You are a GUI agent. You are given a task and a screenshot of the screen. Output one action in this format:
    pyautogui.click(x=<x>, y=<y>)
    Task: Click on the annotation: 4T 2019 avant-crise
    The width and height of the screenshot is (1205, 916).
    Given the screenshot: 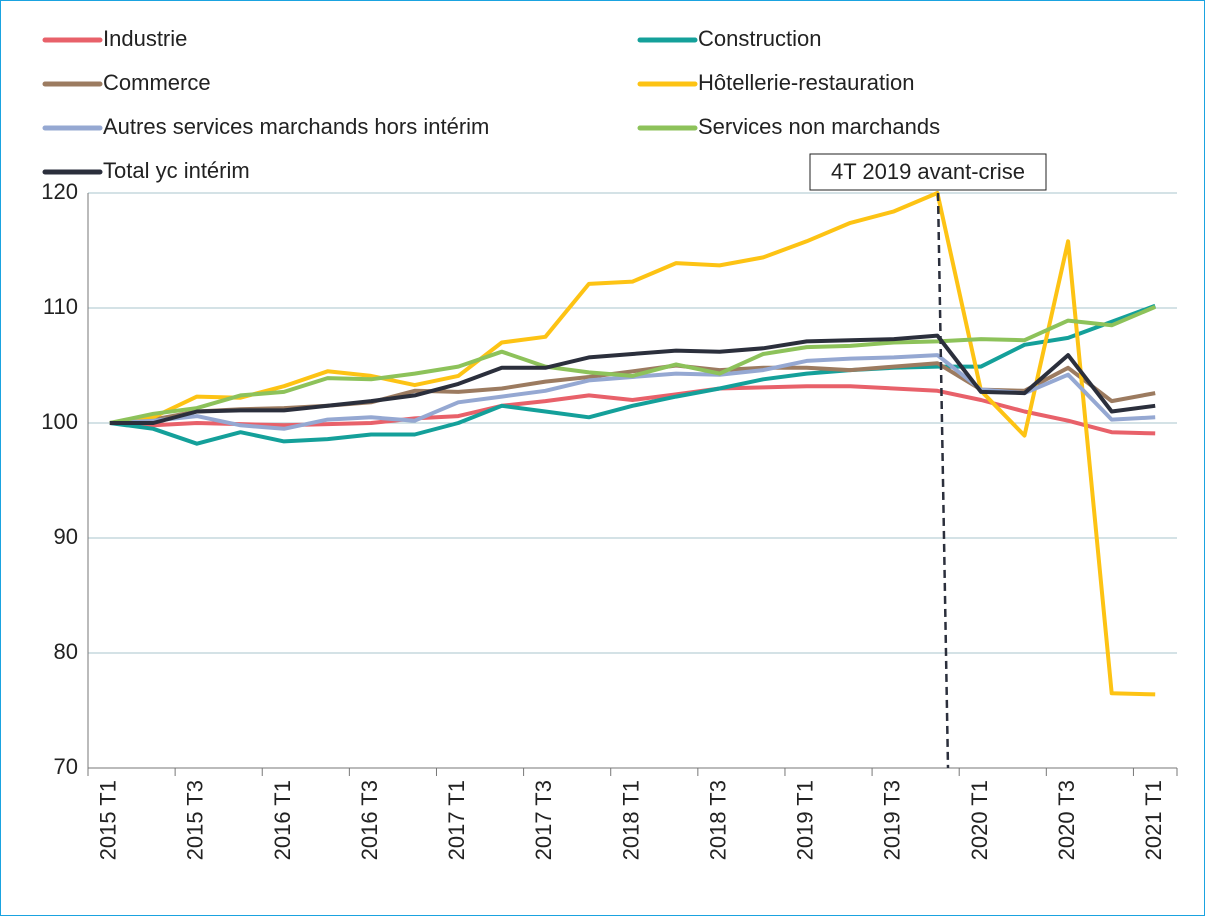 What is the action you would take?
    pyautogui.click(x=928, y=171)
    